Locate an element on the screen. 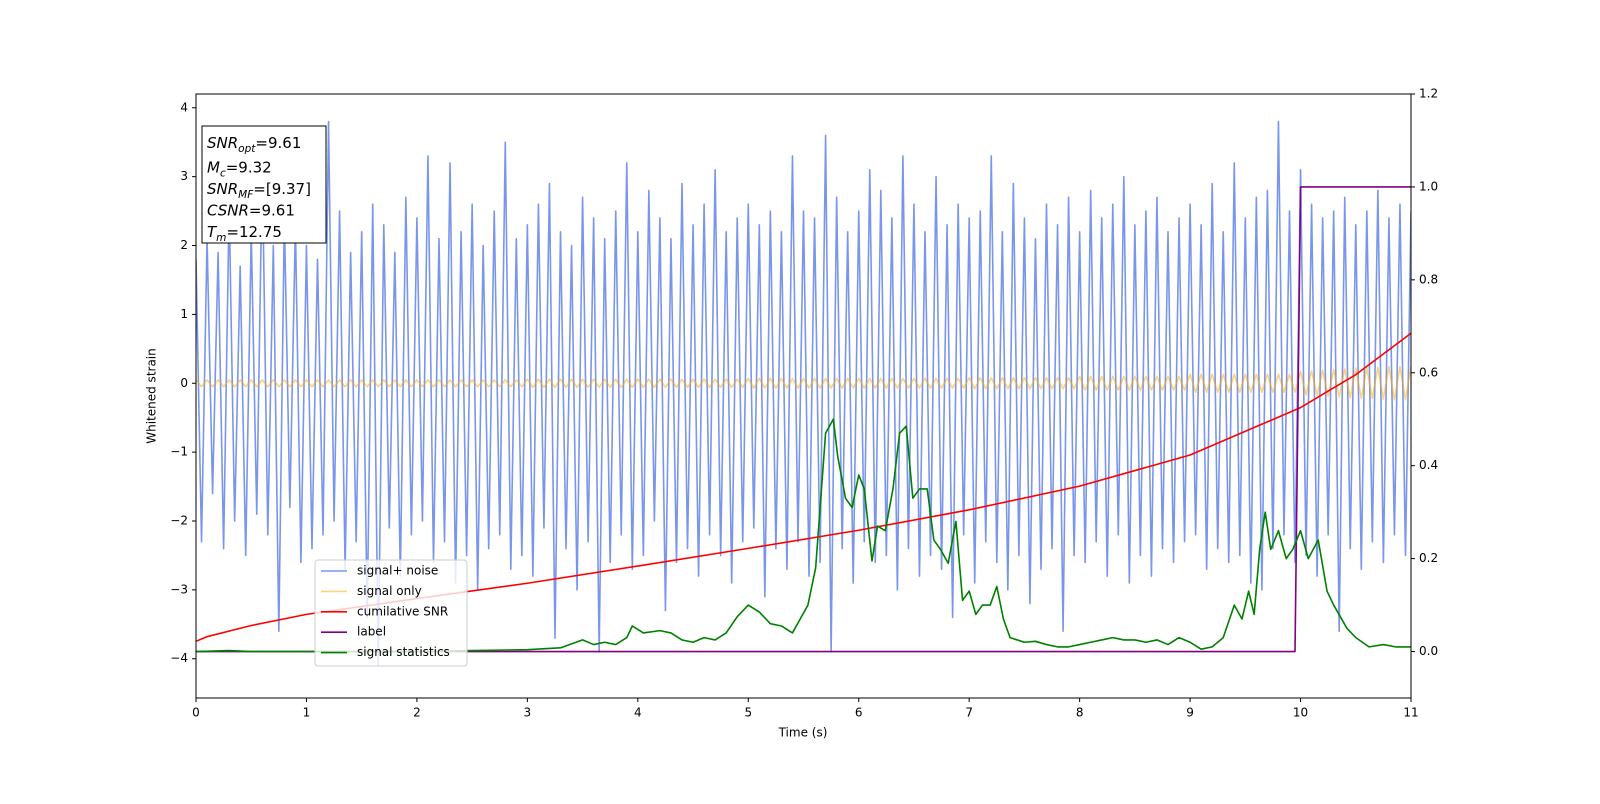 The height and width of the screenshot is (804, 1600). annotation-subscript: opt is located at coordinates (247, 149).